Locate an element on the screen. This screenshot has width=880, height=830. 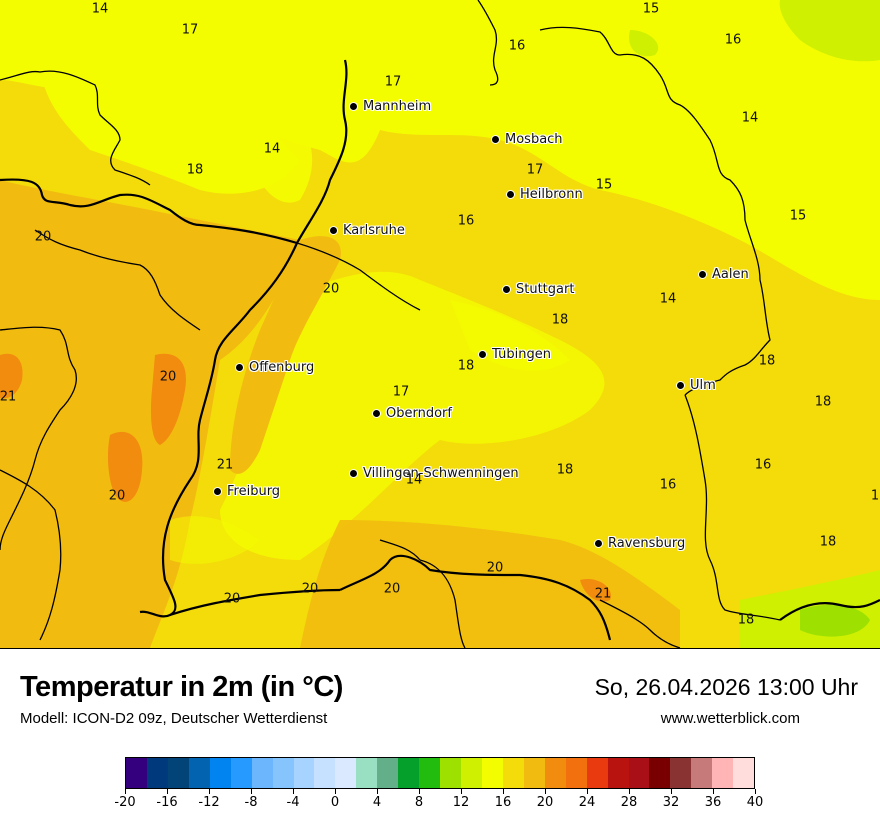
city-marker: Heilbronn is located at coordinates (544, 194).